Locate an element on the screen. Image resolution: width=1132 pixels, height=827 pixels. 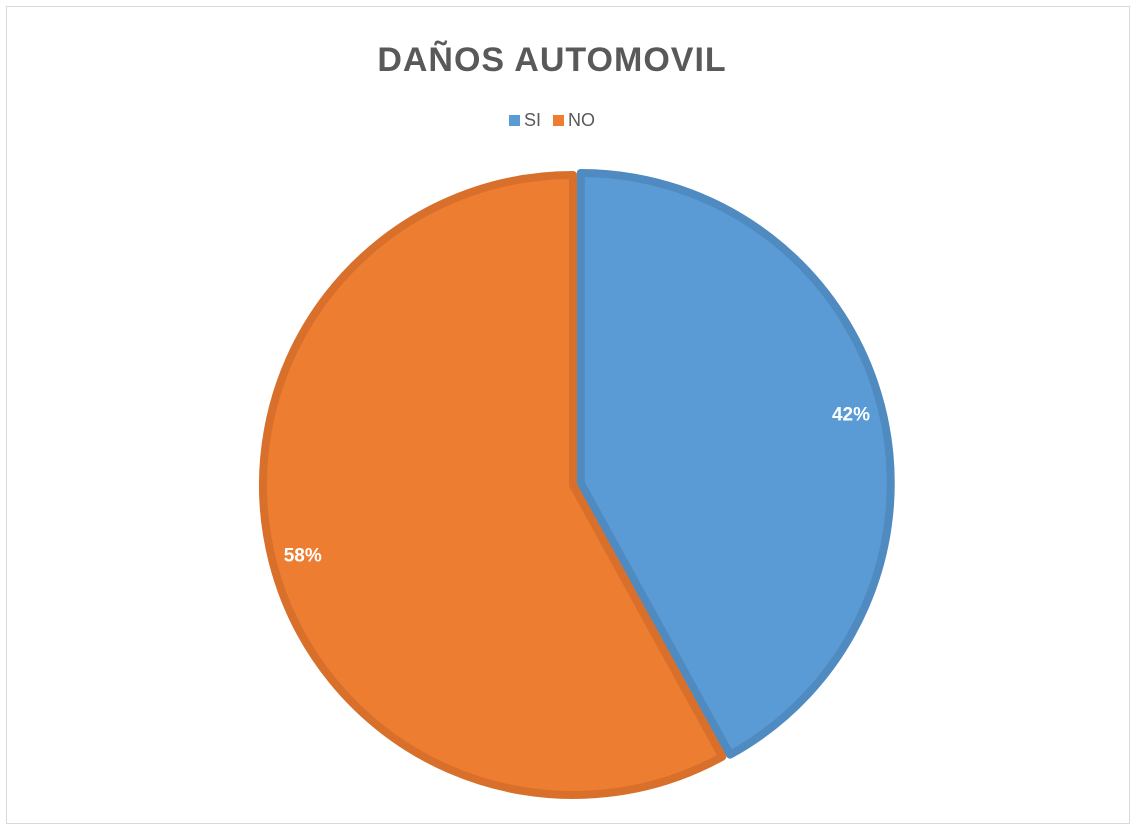
legend-swatch-si is located at coordinates (514, 120).